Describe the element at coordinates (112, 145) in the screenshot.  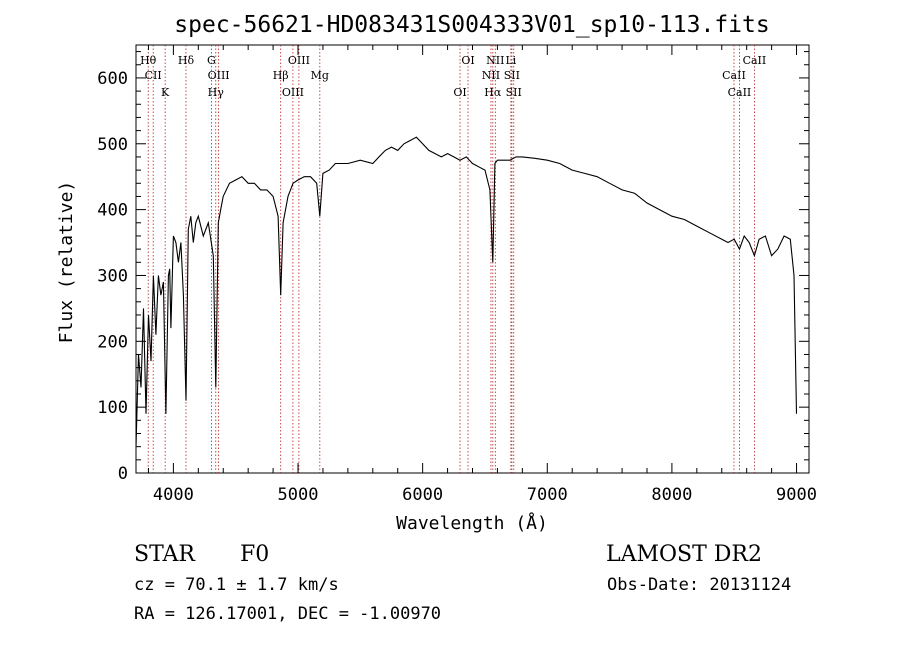
I see `y-tick-label: 500` at that location.